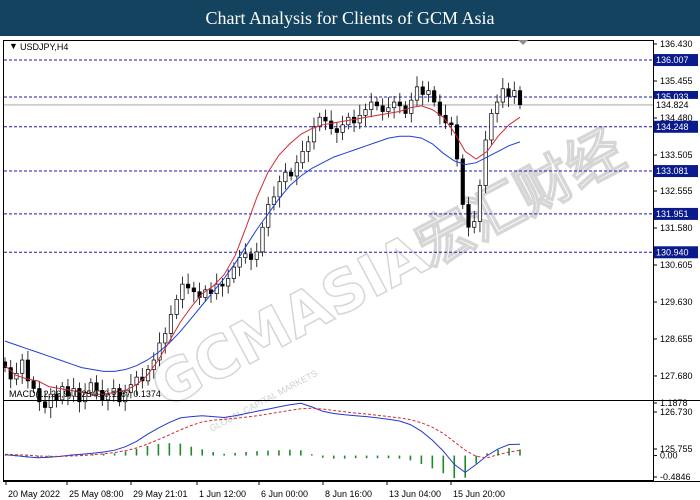 The height and width of the screenshot is (500, 700). What do you see at coordinates (672, 214) in the screenshot?
I see `level-label: 131.951` at bounding box center [672, 214].